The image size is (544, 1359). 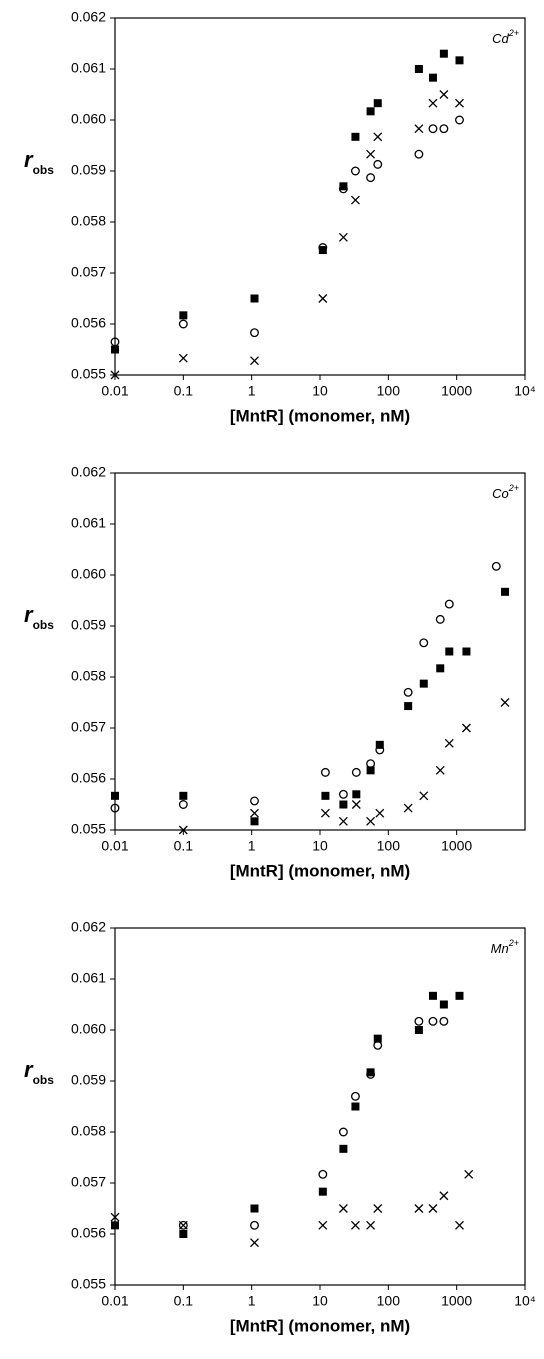 What do you see at coordinates (88, 1131) in the screenshot?
I see `y-tick-label: 0.058` at bounding box center [88, 1131].